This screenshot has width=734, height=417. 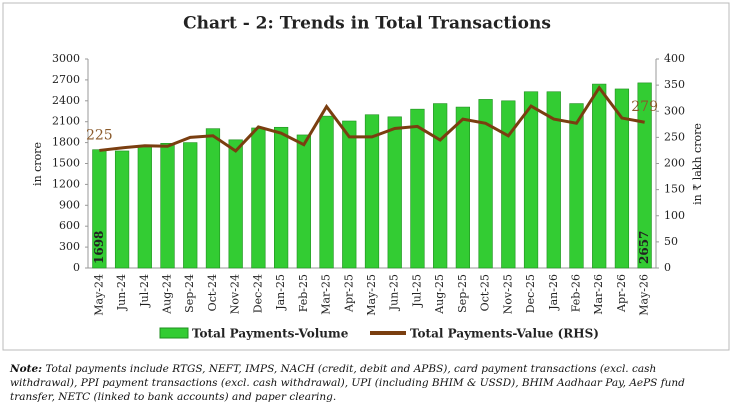 I want to click on x-tick-label: Feb-26, so click(x=575, y=293).